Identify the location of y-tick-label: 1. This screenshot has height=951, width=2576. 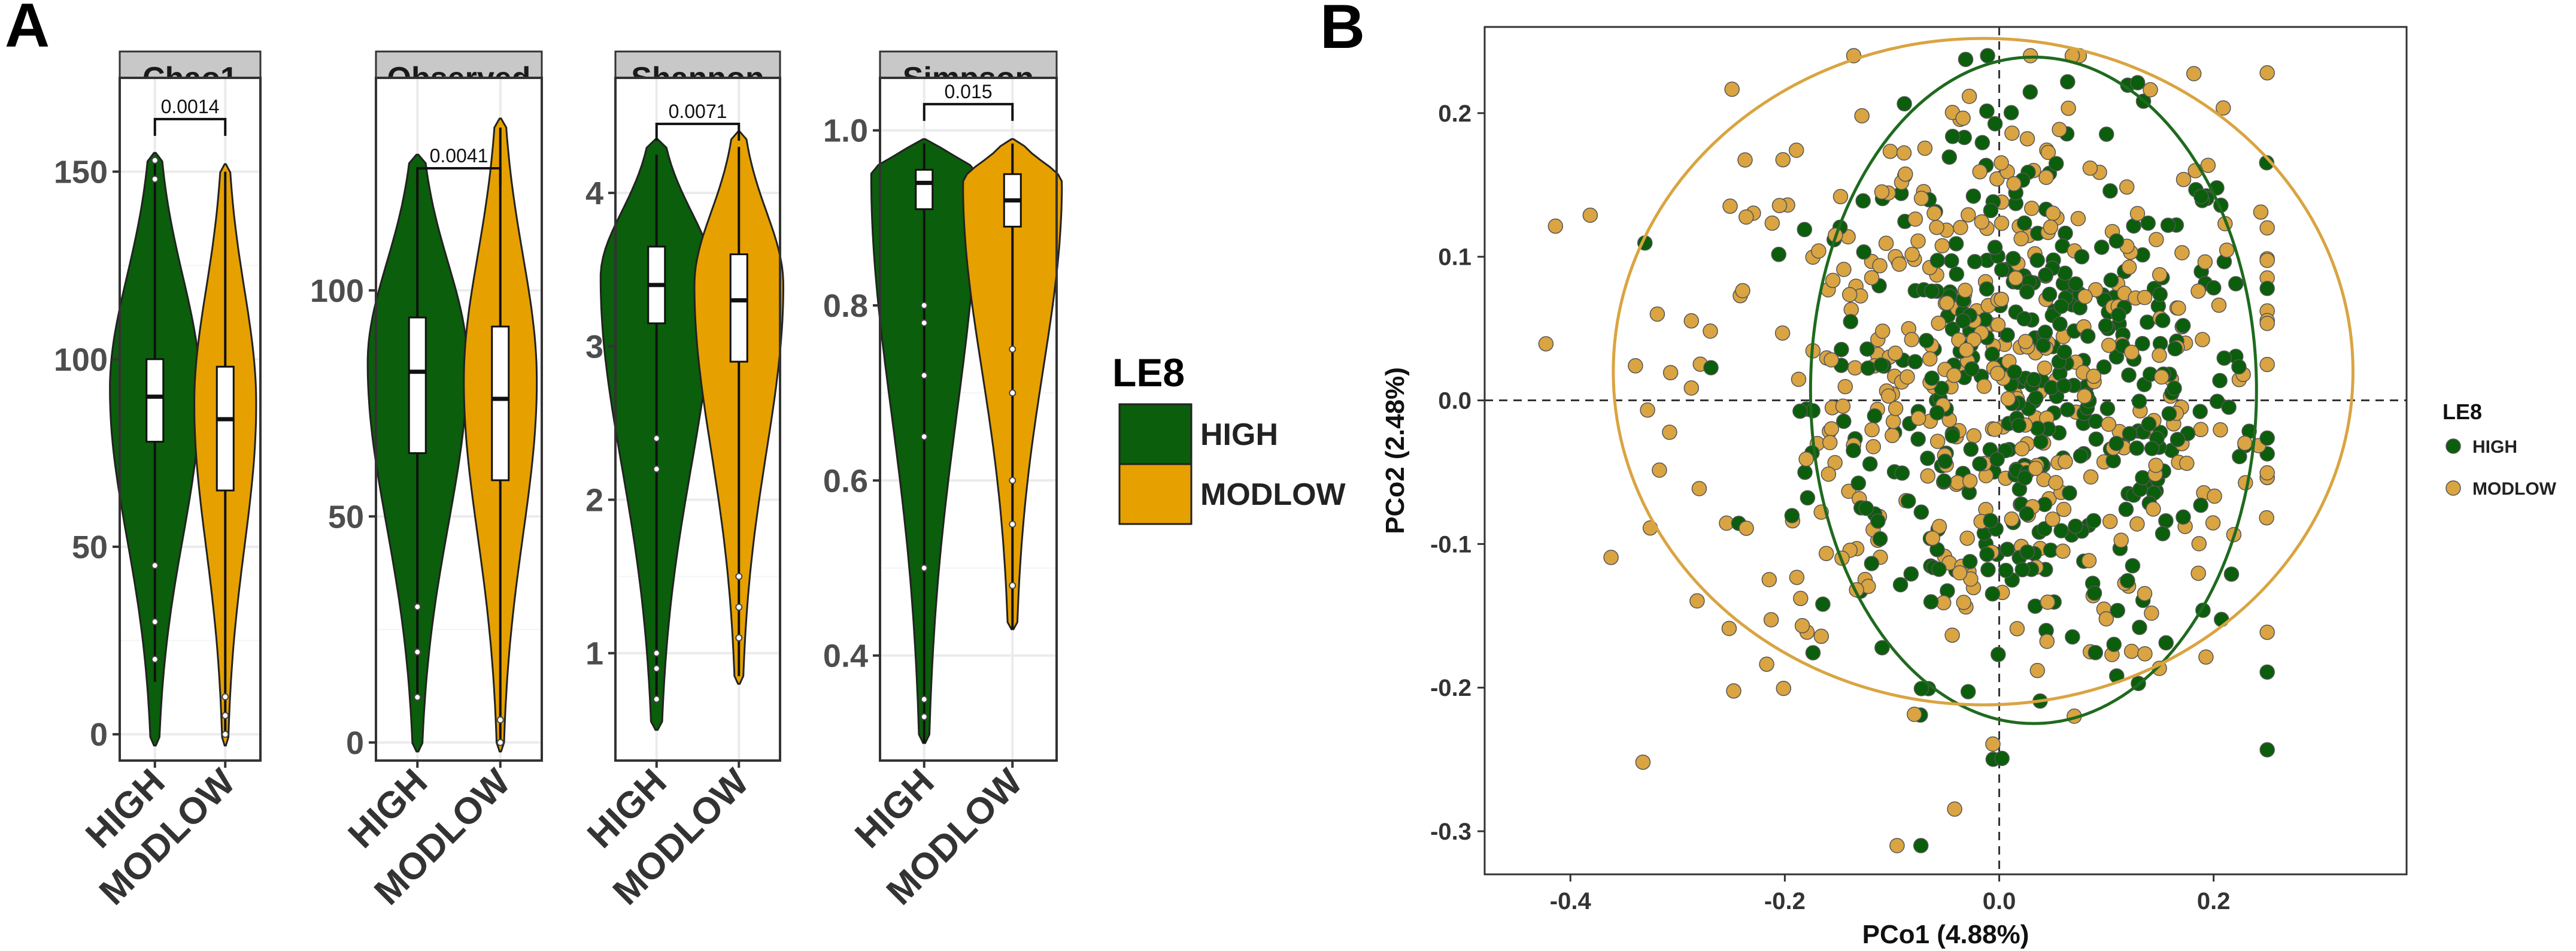
(594, 654).